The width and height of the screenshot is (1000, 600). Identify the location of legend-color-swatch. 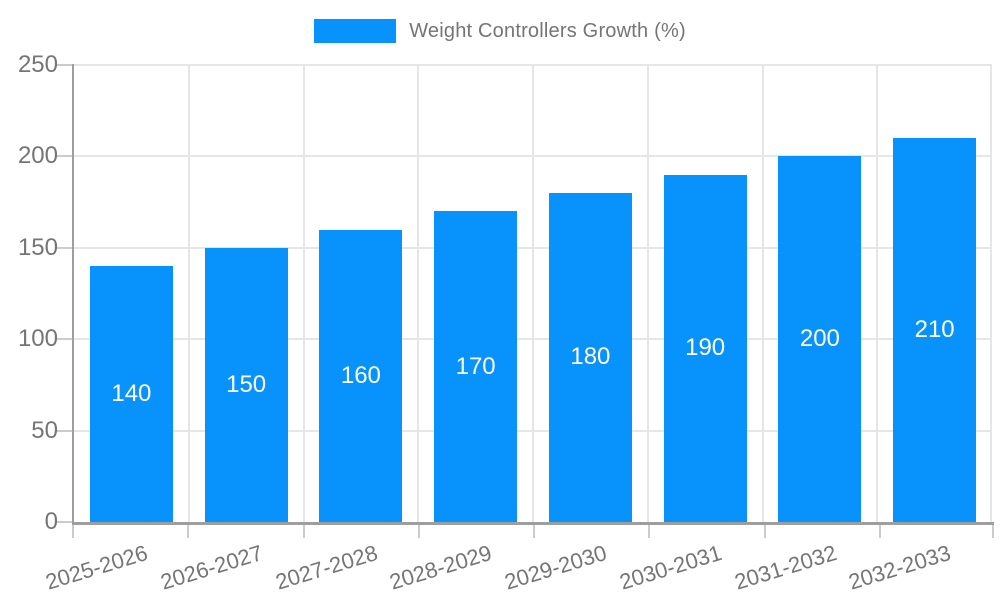
(355, 31).